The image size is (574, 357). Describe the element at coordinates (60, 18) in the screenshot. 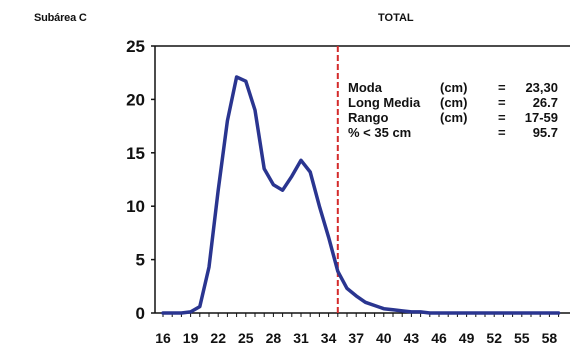

I see `subarea-label: Subárea C` at that location.